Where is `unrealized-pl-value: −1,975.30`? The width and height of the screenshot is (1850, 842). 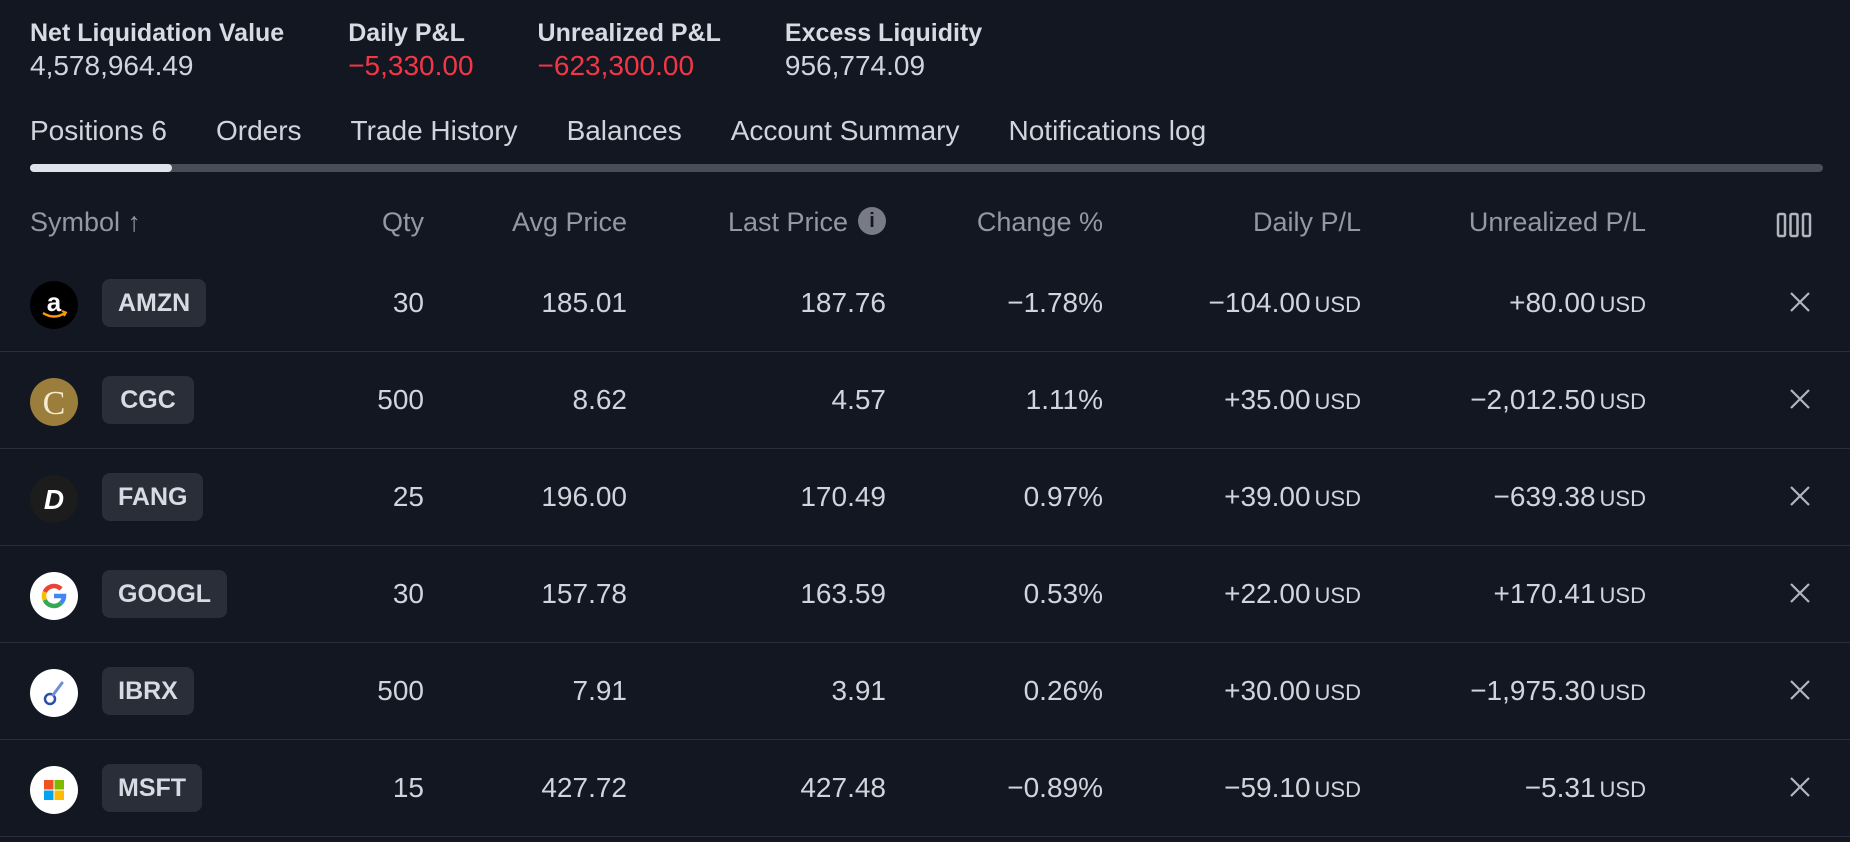
unrealized-pl-value: −1,975.30 is located at coordinates (1533, 690).